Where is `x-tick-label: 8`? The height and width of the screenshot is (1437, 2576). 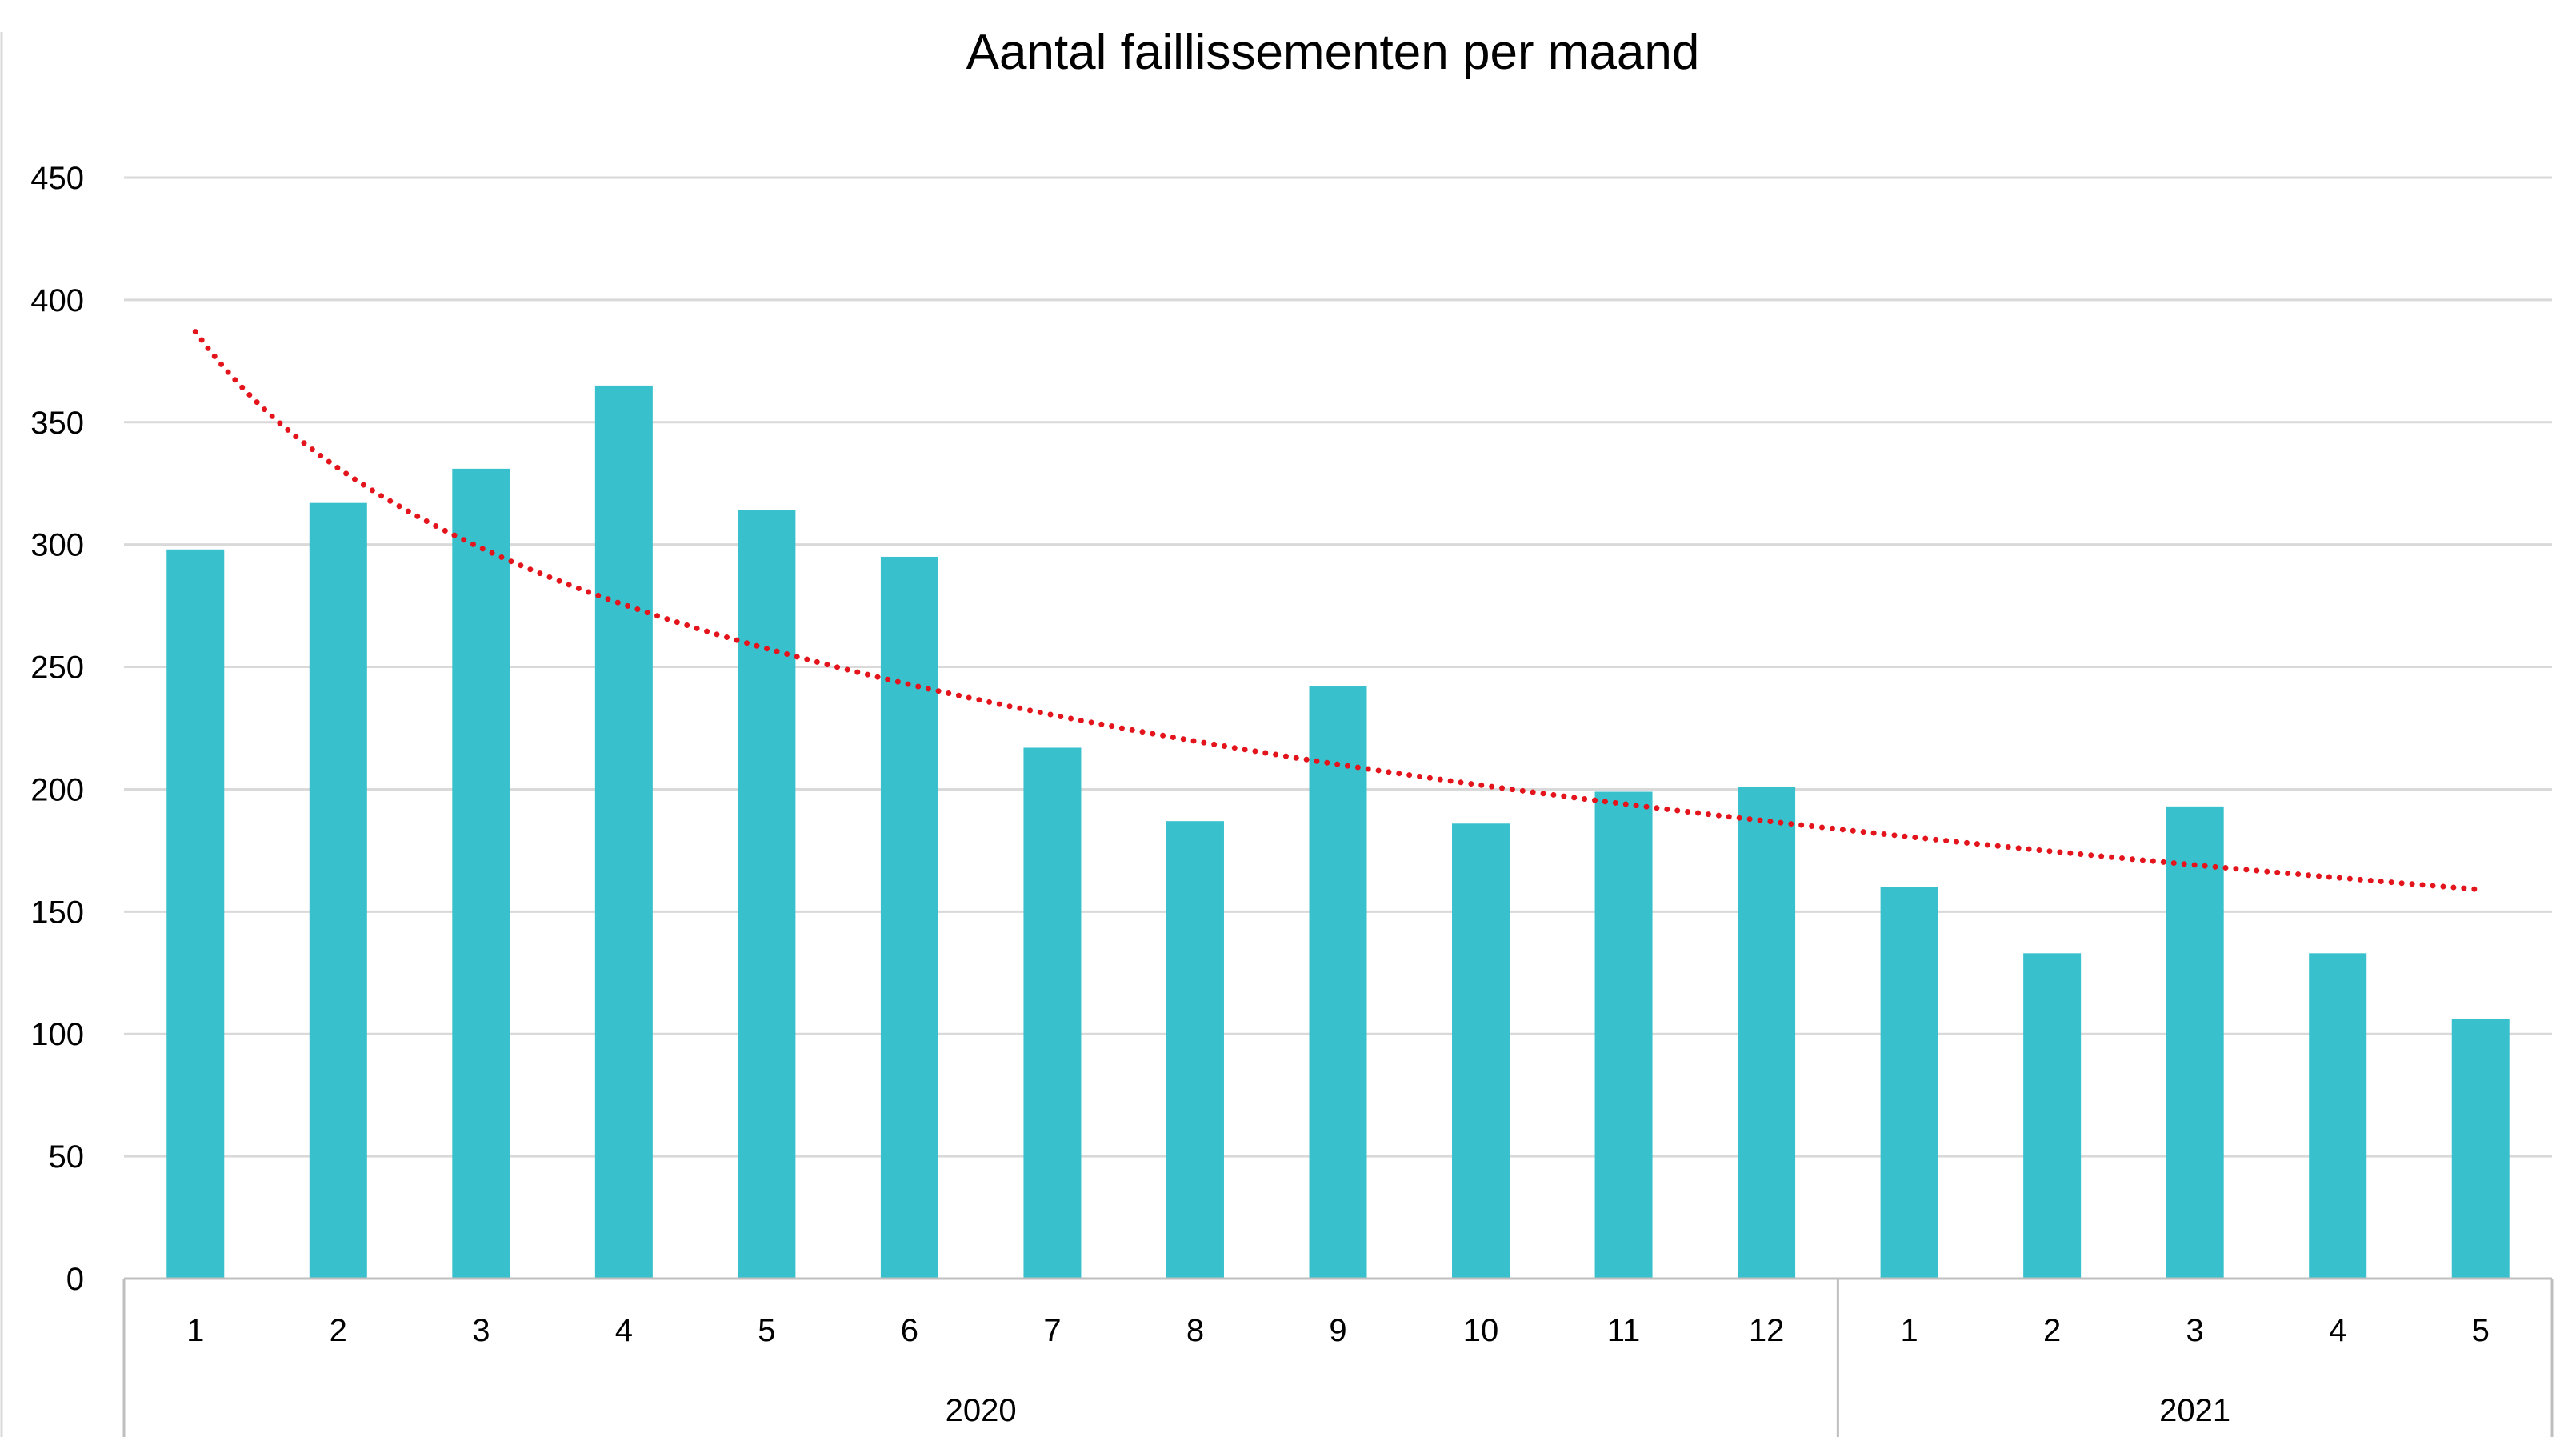
x-tick-label: 8 is located at coordinates (1195, 1330).